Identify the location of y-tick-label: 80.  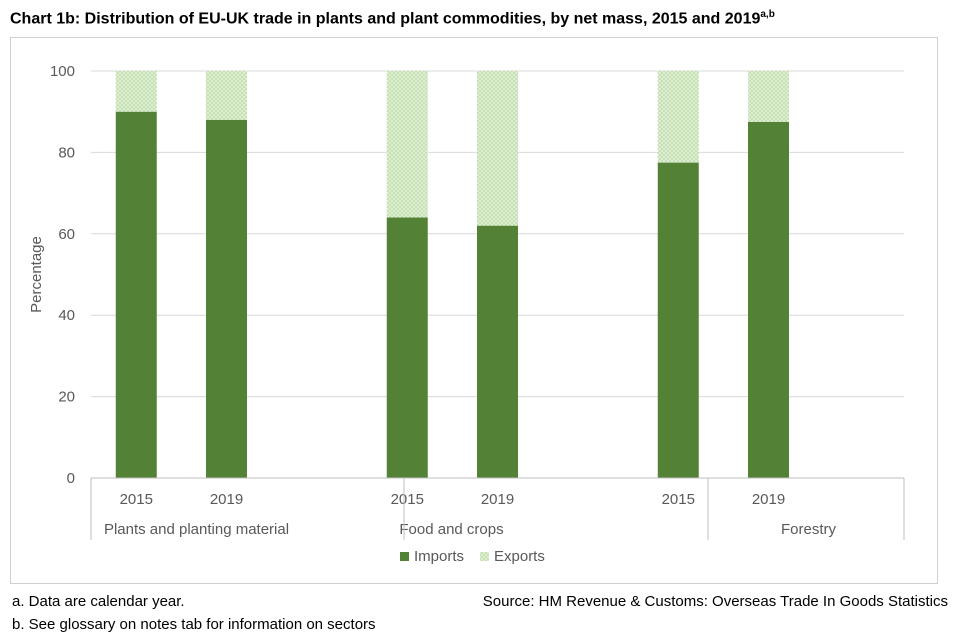
(66, 152).